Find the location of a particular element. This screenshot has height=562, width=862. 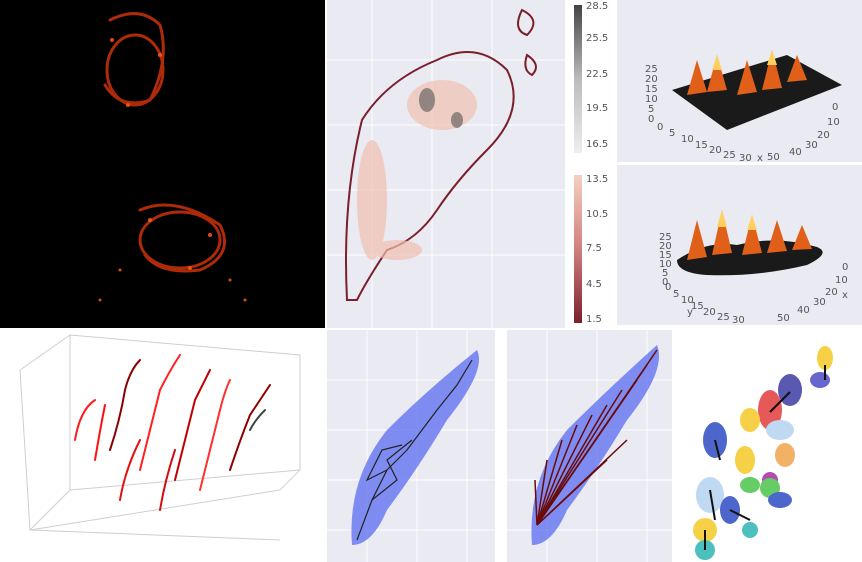

colorbar-tick: 16.5 is located at coordinates (597, 144).